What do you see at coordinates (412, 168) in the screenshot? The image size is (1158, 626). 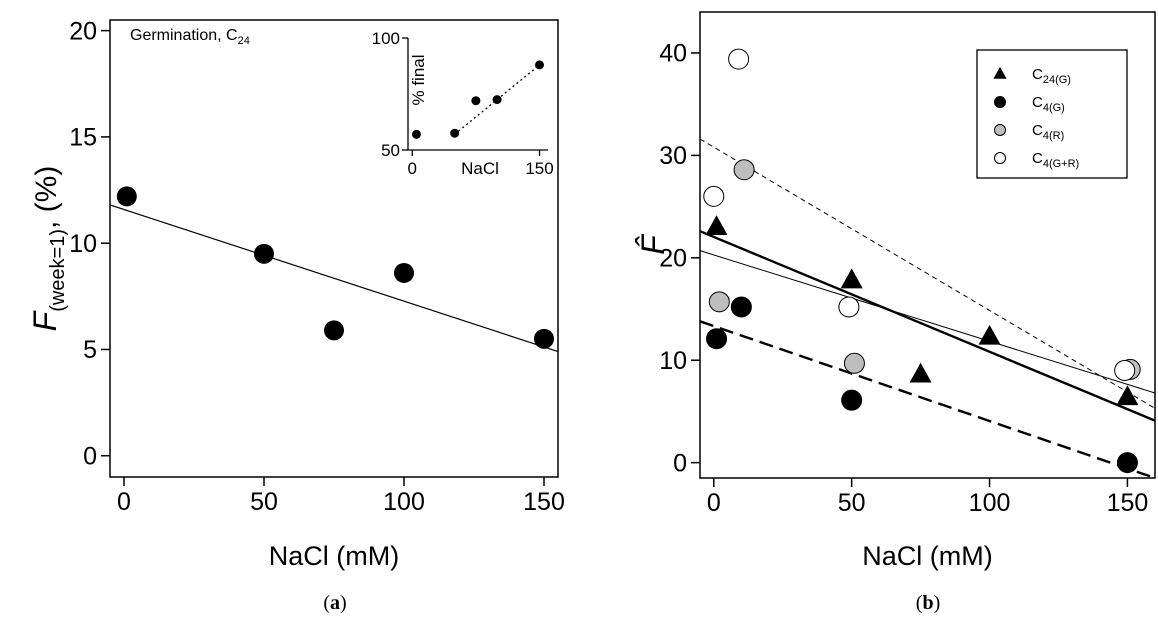 I see `a-inset-x-tick-label: 0` at bounding box center [412, 168].